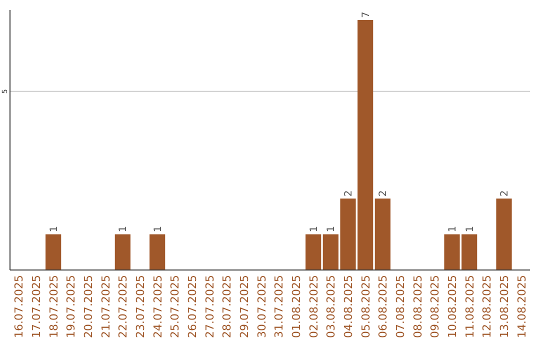 The width and height of the screenshot is (540, 340). I want to click on x-tick-label: 12.08.2025, so click(487, 306).